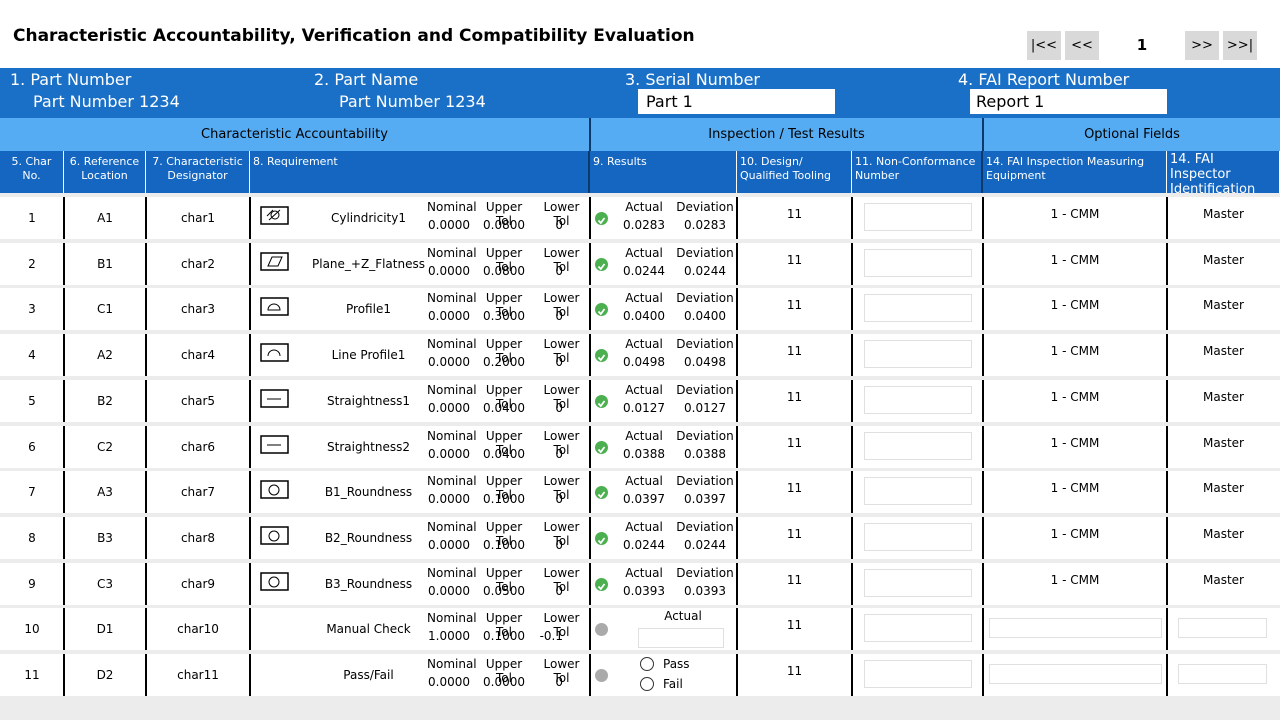 The image size is (1280, 720). Describe the element at coordinates (295, 134) in the screenshot. I see `group-header: Characteristic Accountability` at that location.